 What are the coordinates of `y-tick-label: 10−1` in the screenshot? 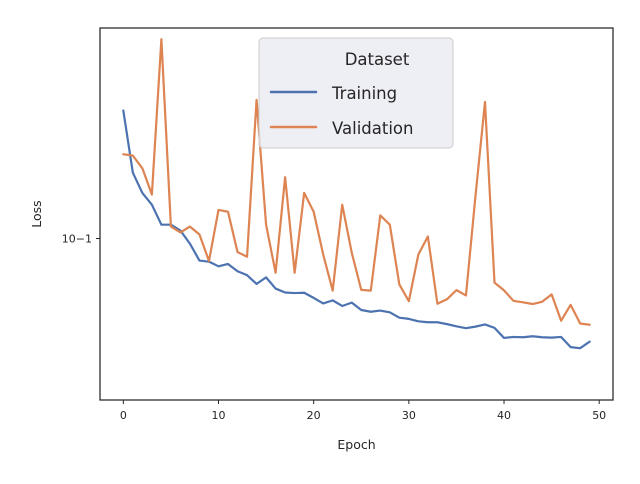 It's located at (77, 239).